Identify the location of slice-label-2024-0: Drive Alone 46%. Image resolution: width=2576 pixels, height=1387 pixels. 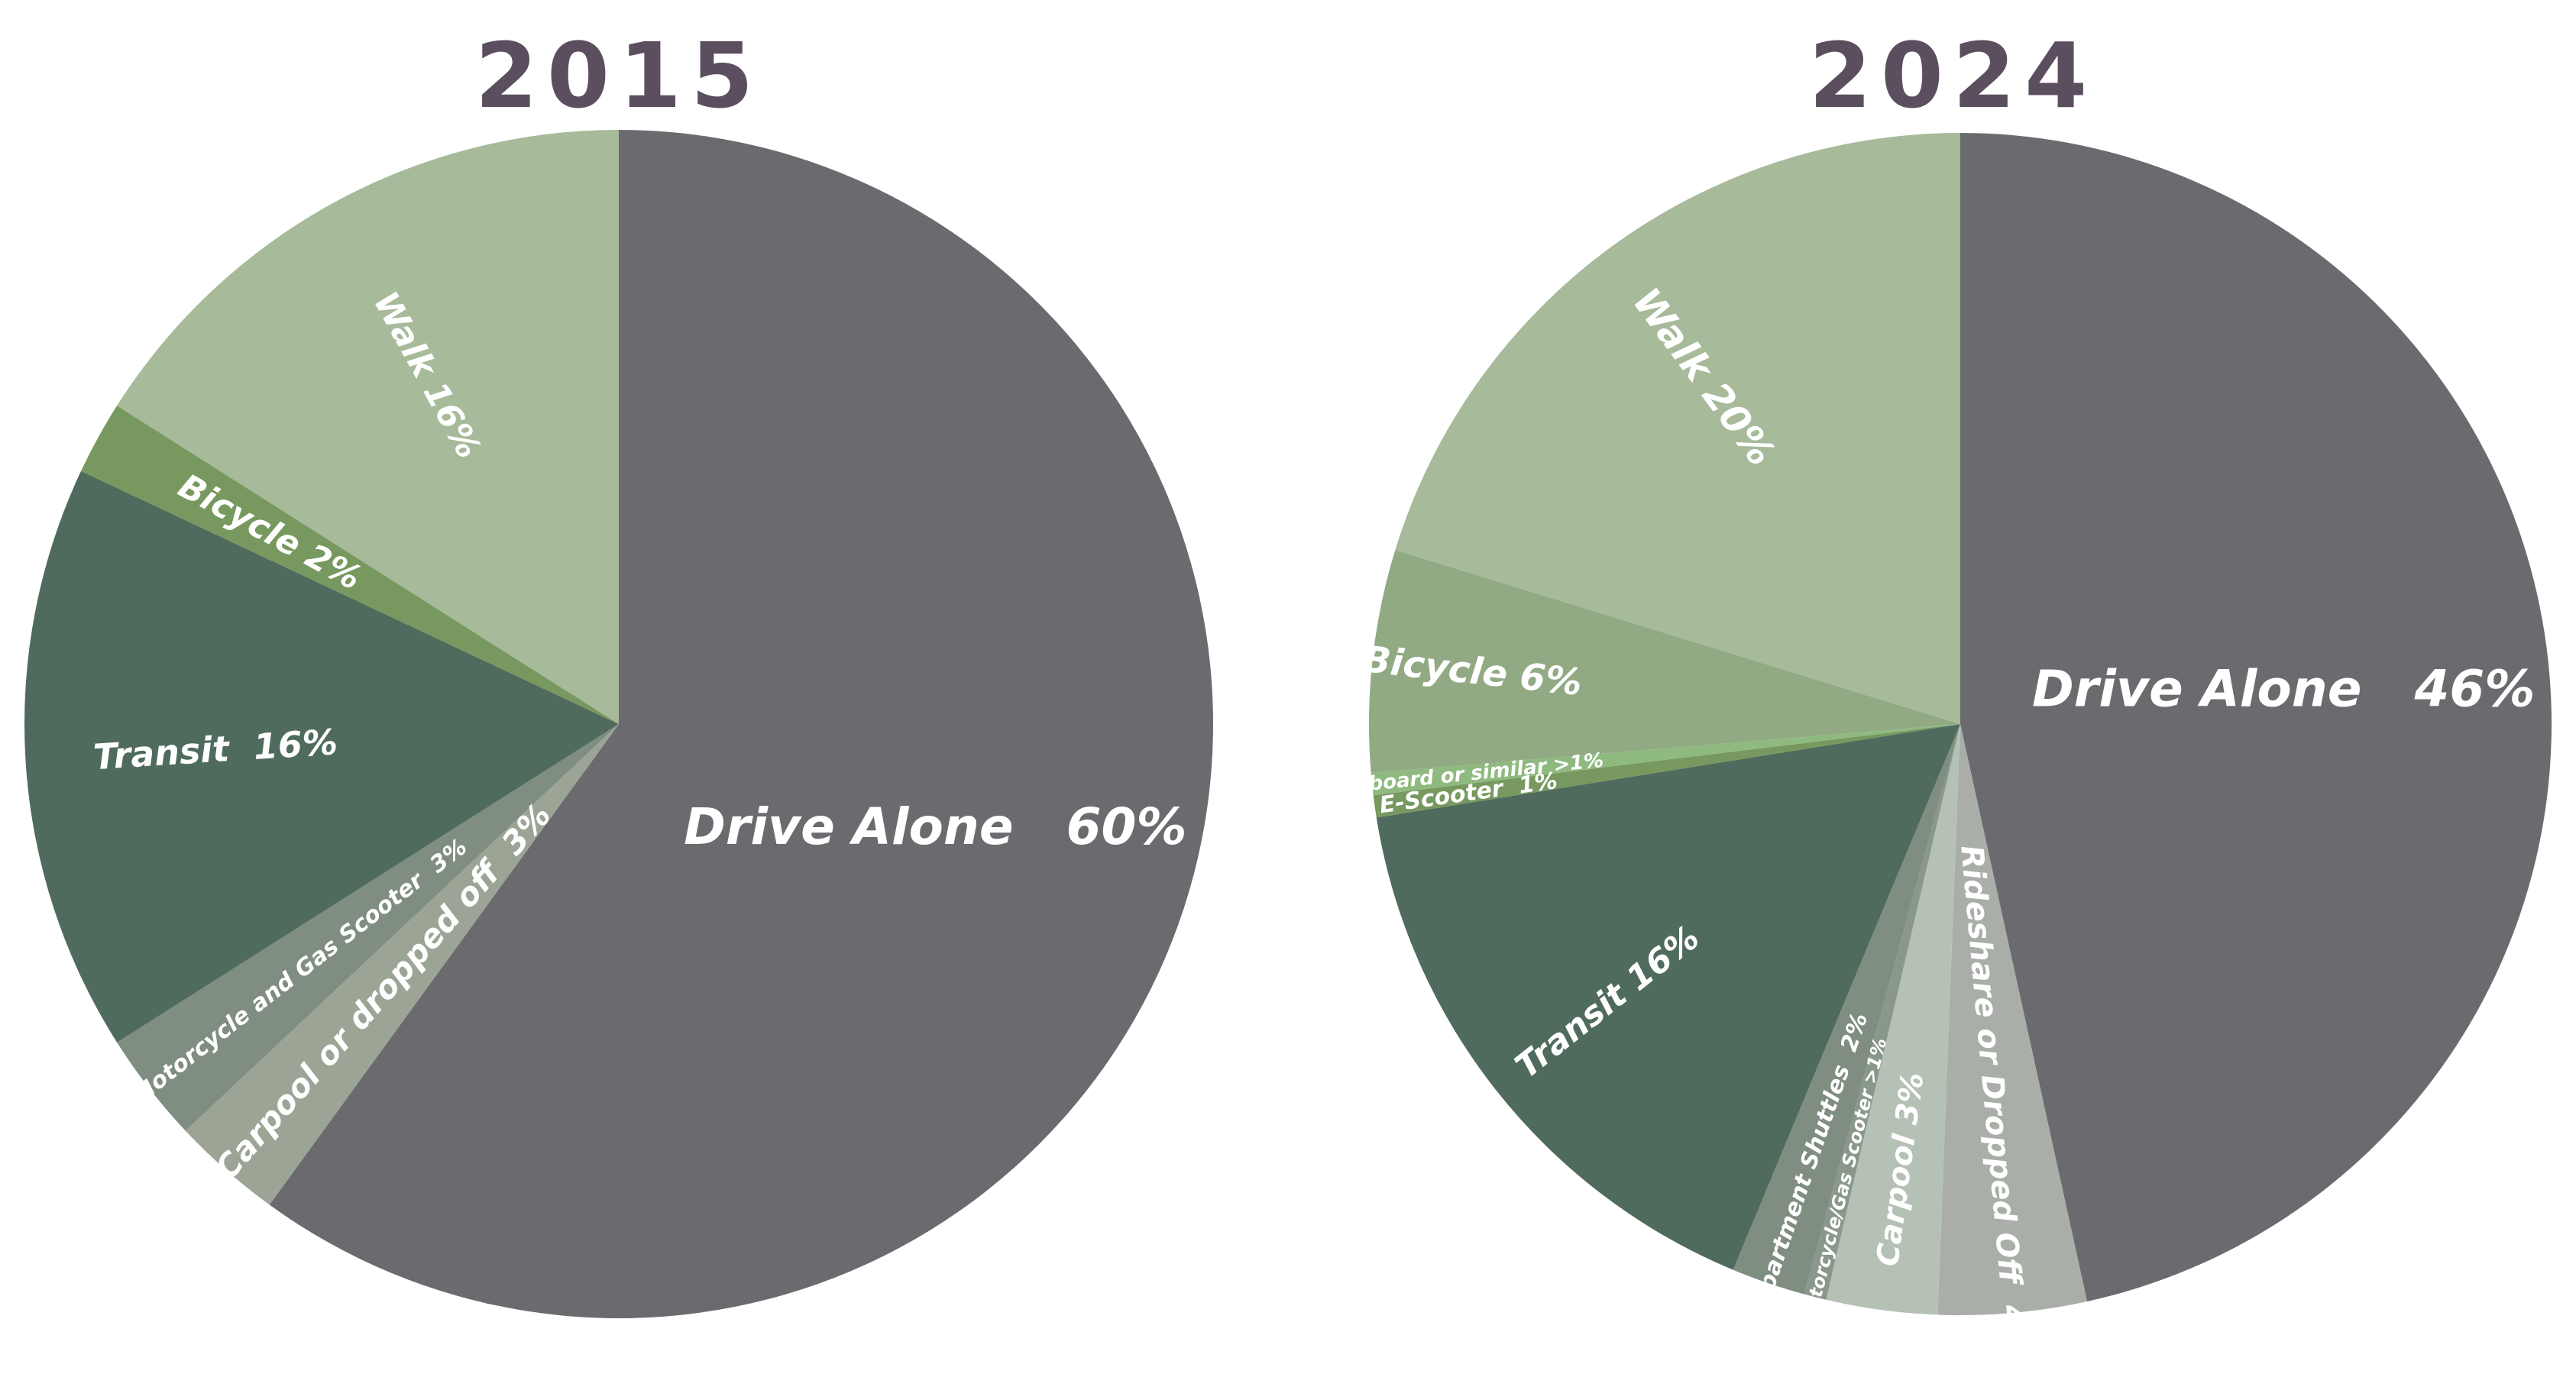
(2283, 689).